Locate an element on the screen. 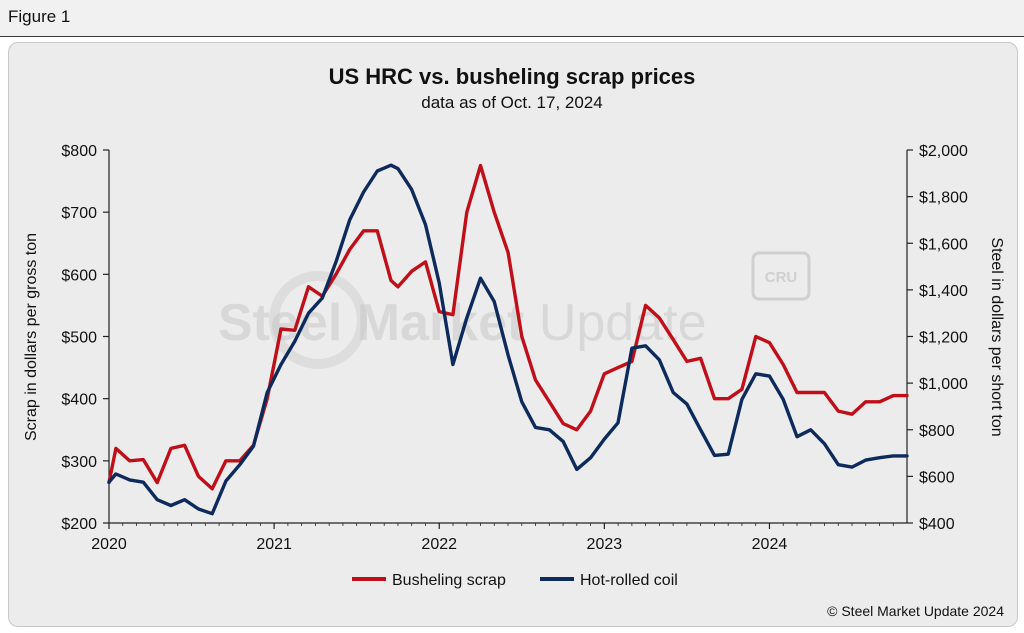  x-tick-label: 2021 is located at coordinates (274, 544).